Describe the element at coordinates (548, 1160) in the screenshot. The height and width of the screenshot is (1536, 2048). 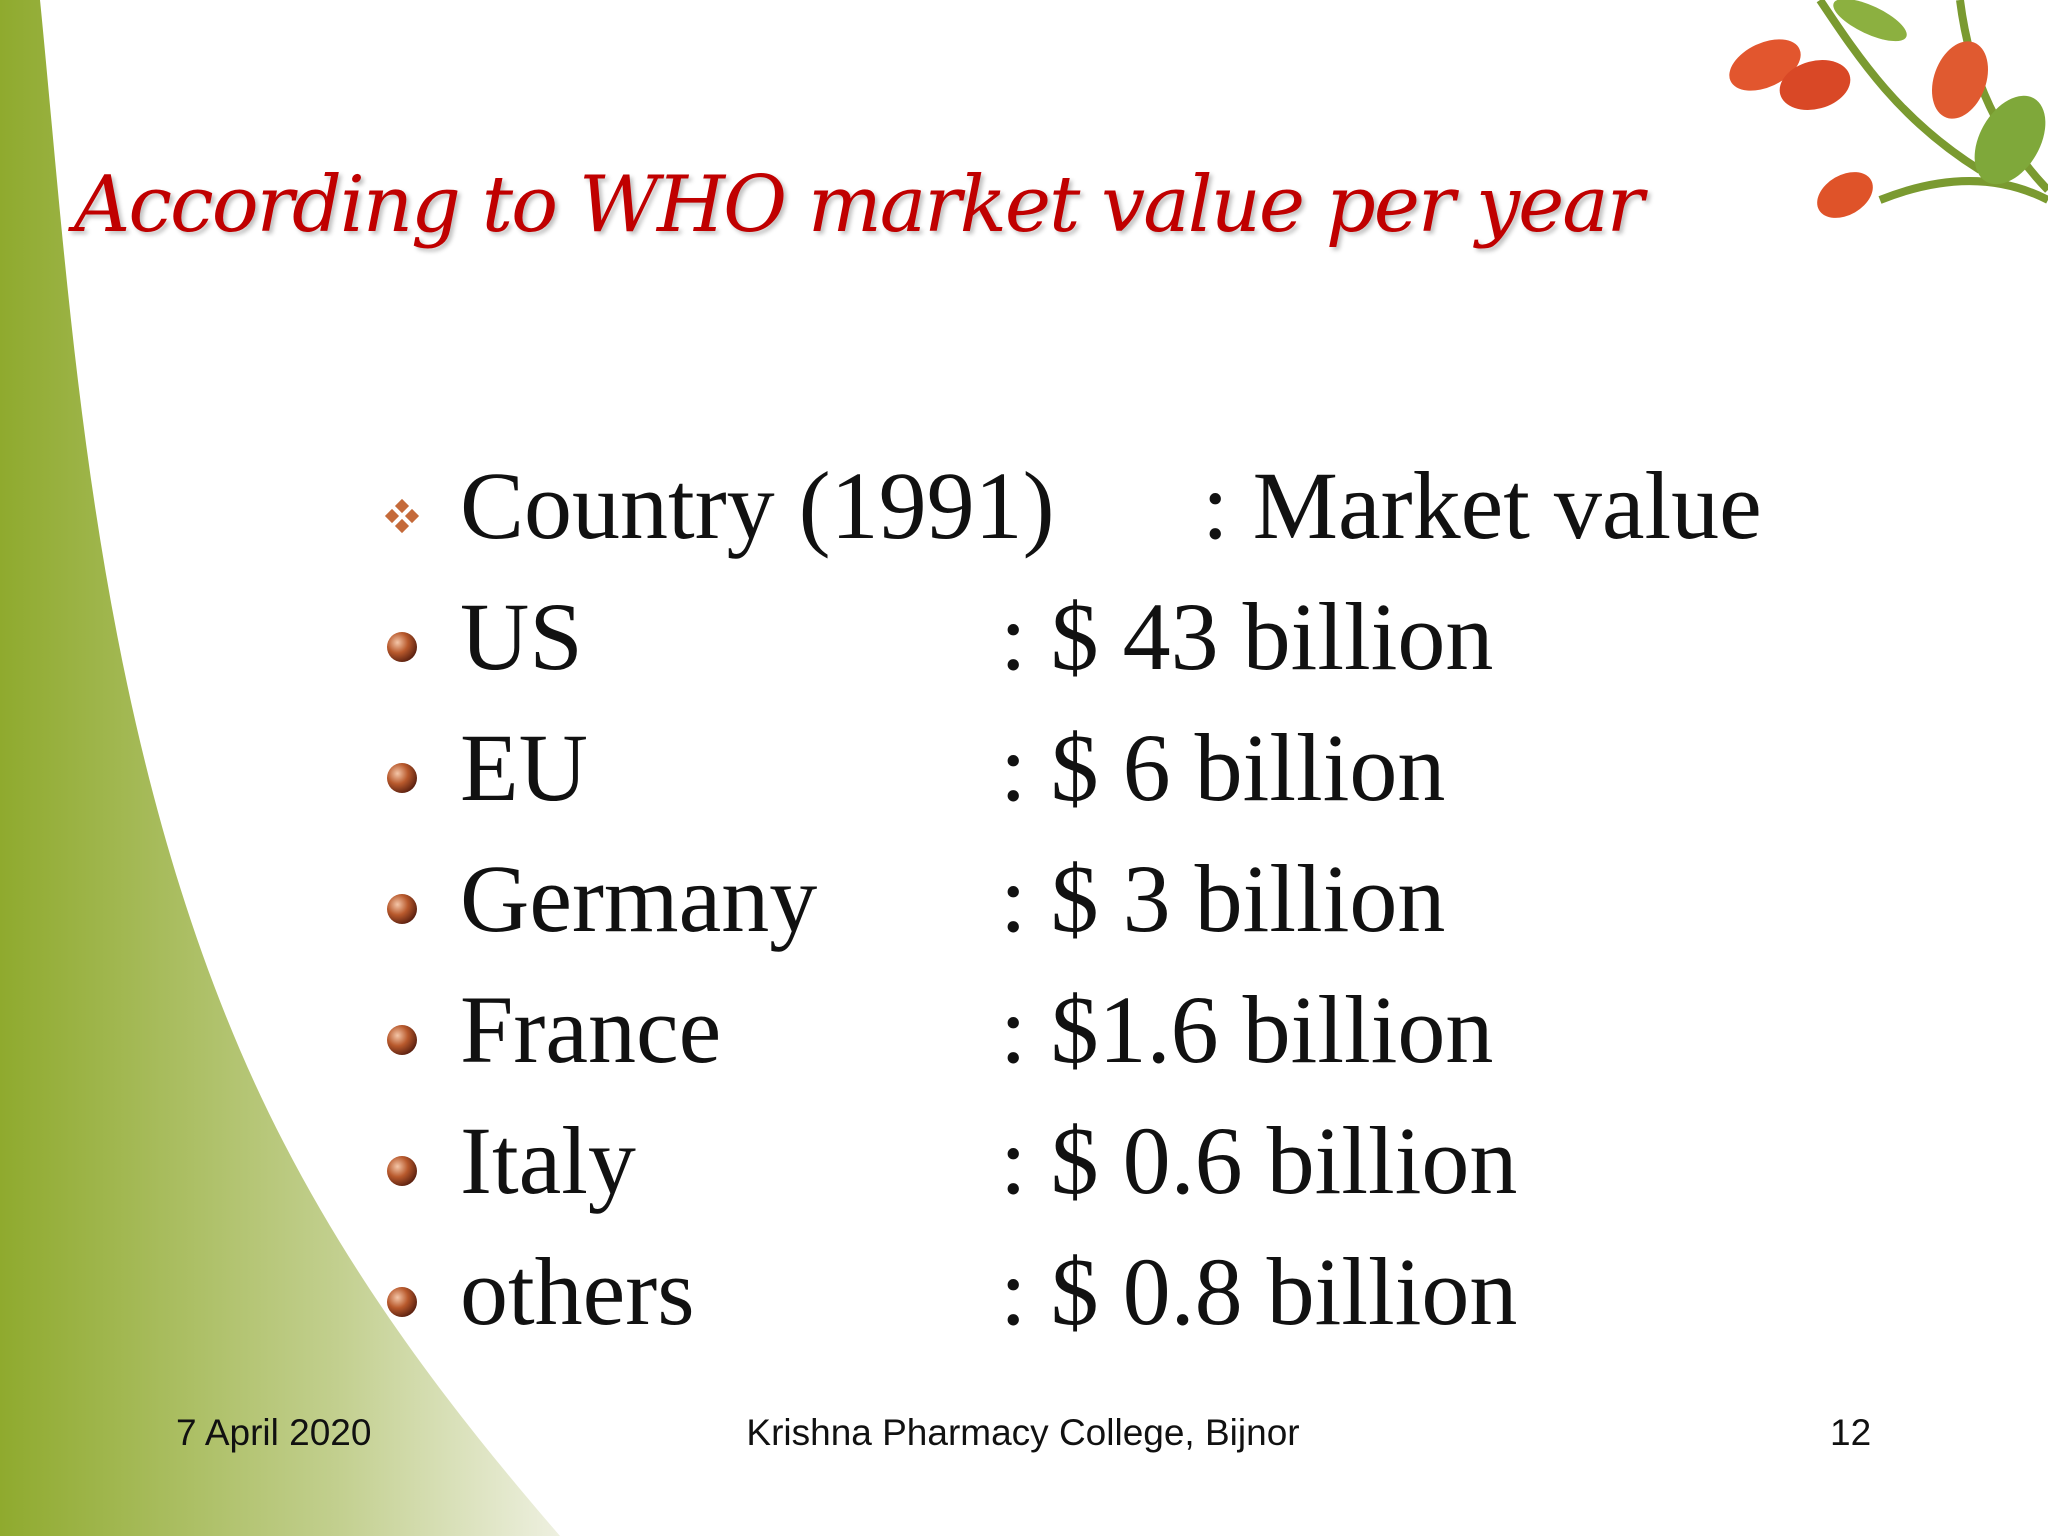
I see `row-label: Italy` at that location.